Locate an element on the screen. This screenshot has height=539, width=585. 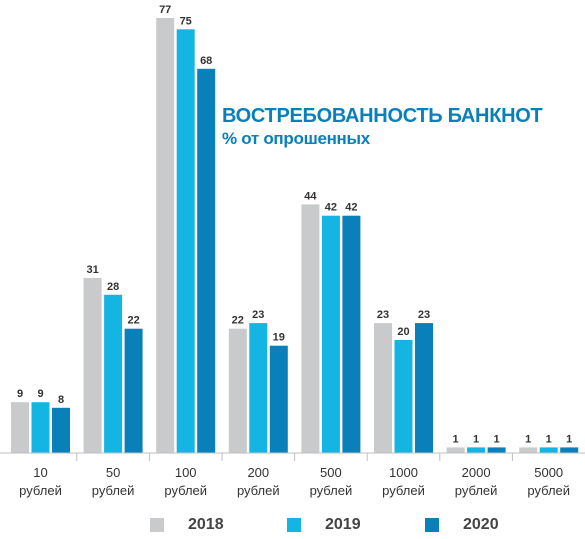
legend: 2018 2019 2020 is located at coordinates (292, 527).